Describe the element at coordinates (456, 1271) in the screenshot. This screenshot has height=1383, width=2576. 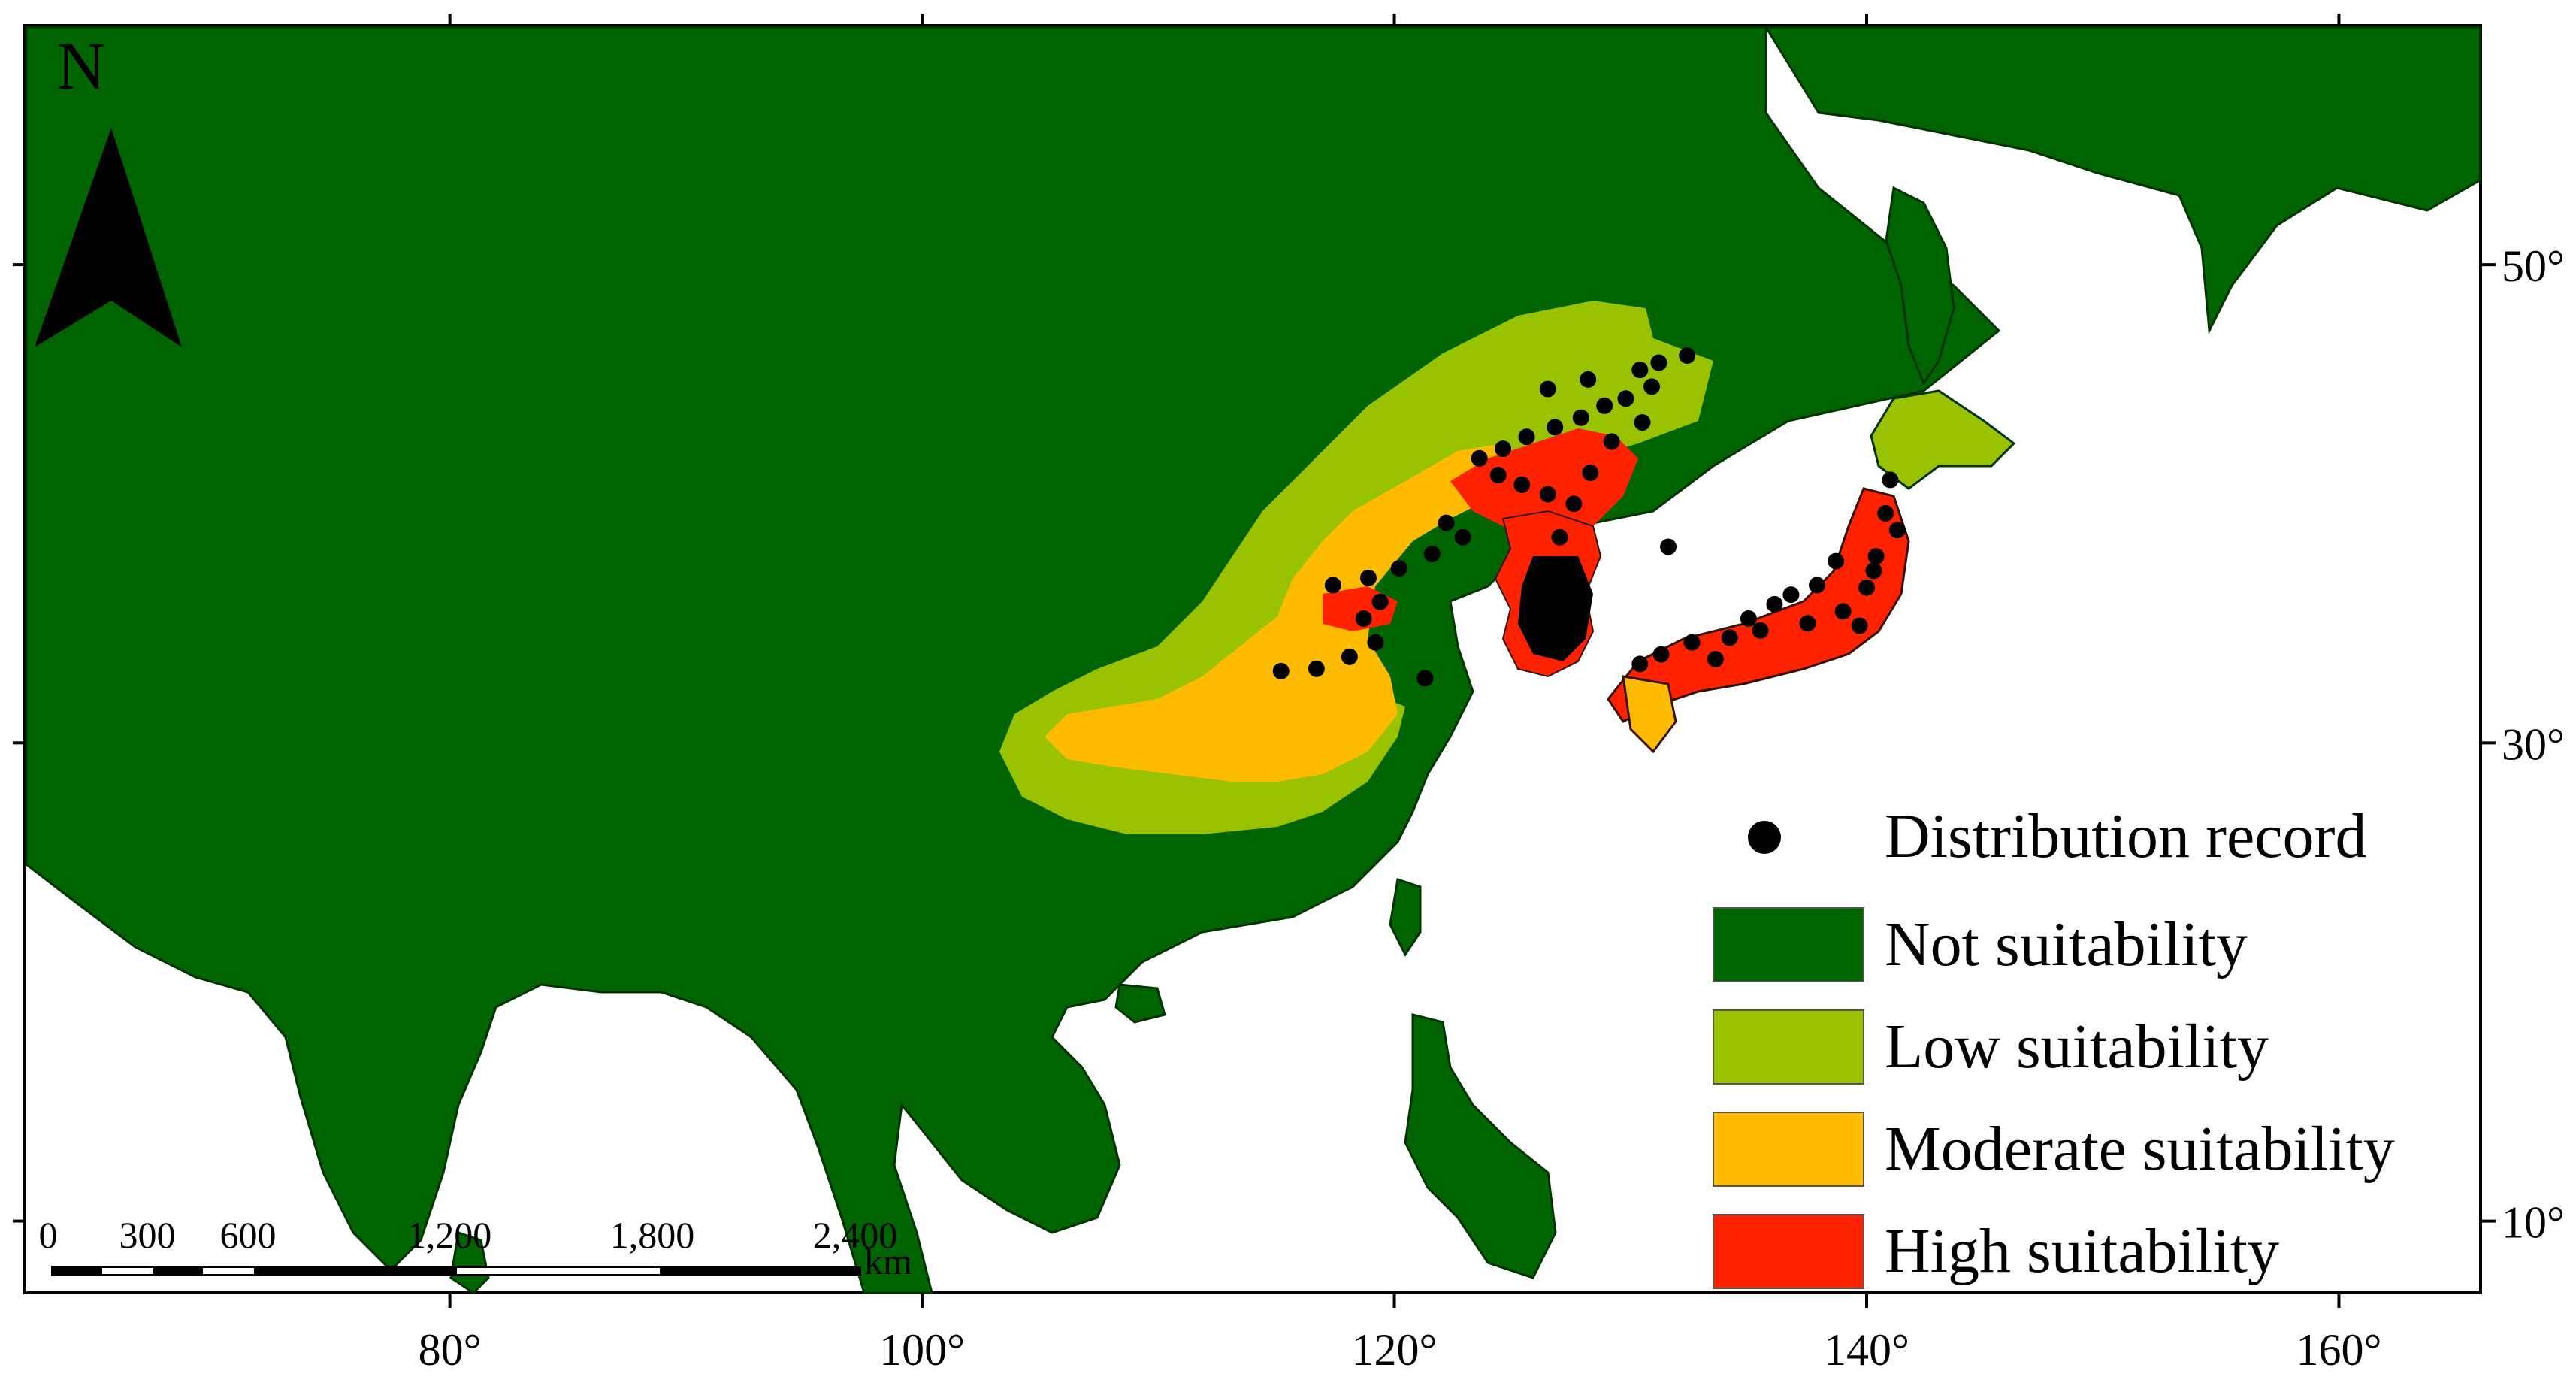
I see `scale-bar-track` at that location.